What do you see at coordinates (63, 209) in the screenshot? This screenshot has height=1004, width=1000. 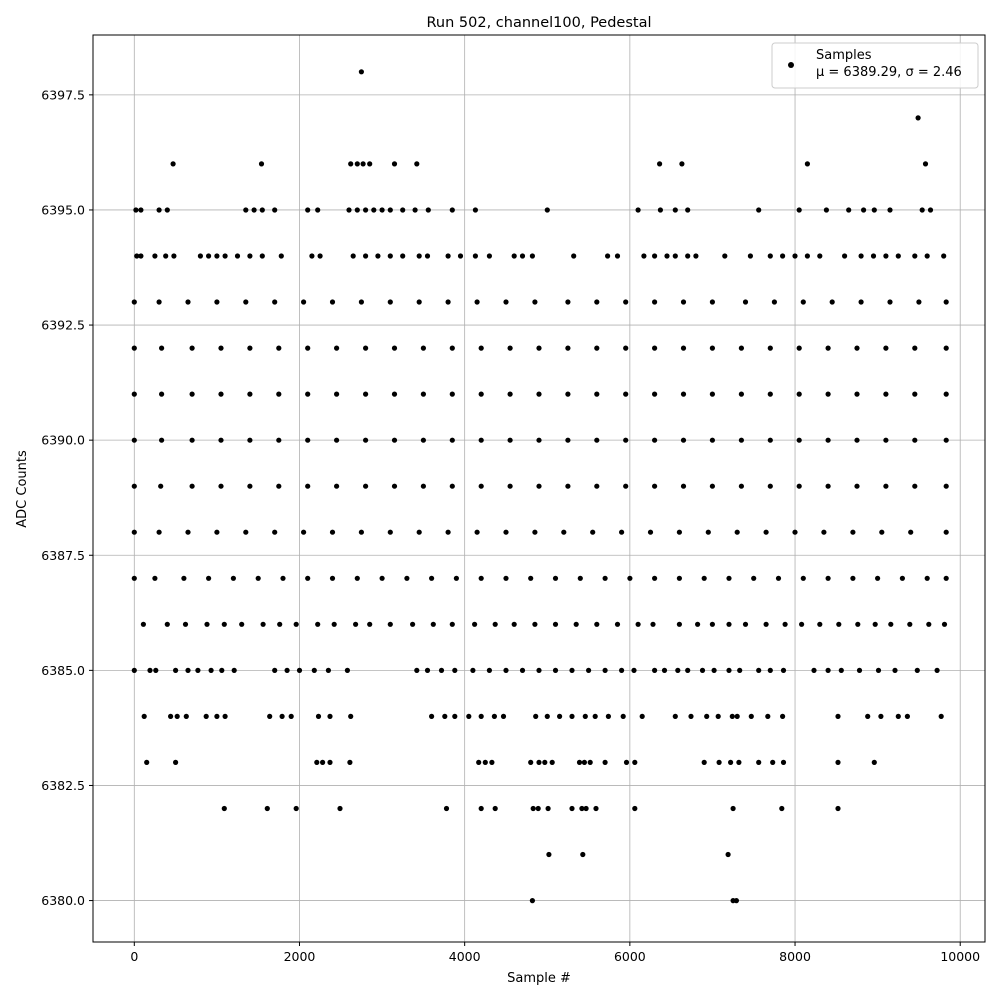 I see `y-tick-label: 6395.0` at bounding box center [63, 209].